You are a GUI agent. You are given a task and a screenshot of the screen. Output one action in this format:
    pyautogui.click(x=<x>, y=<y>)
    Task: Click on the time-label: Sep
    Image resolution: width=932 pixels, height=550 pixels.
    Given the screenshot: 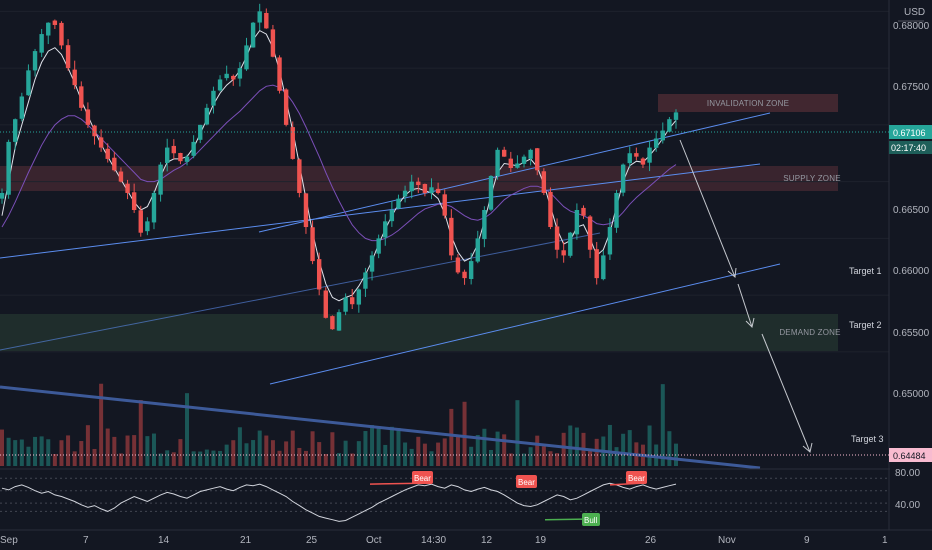 What is the action you would take?
    pyautogui.click(x=9, y=540)
    